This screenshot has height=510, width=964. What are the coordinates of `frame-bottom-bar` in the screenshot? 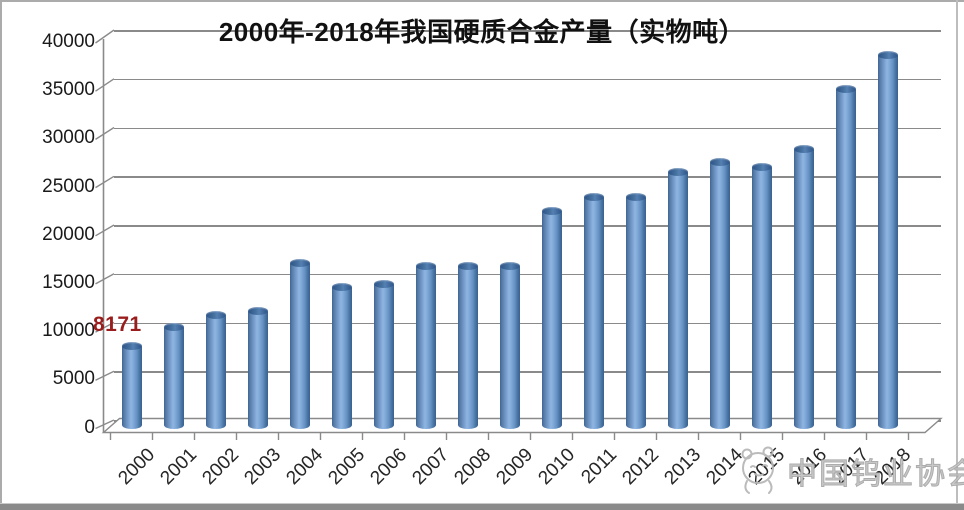 It's located at (482, 506).